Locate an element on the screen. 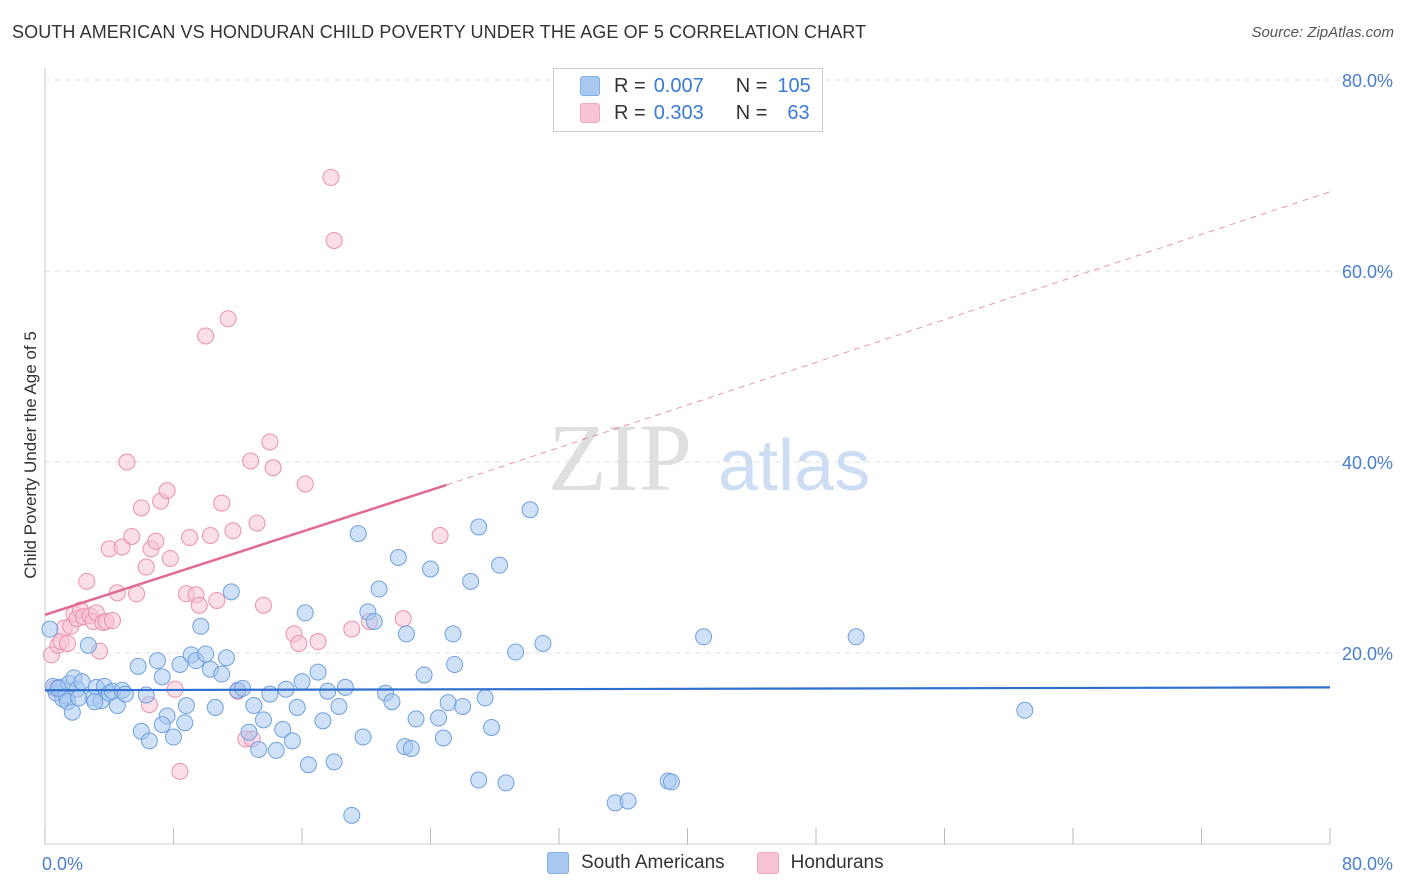  legend-row-south-americans: R = 0.007 N = 105 is located at coordinates (695, 86).